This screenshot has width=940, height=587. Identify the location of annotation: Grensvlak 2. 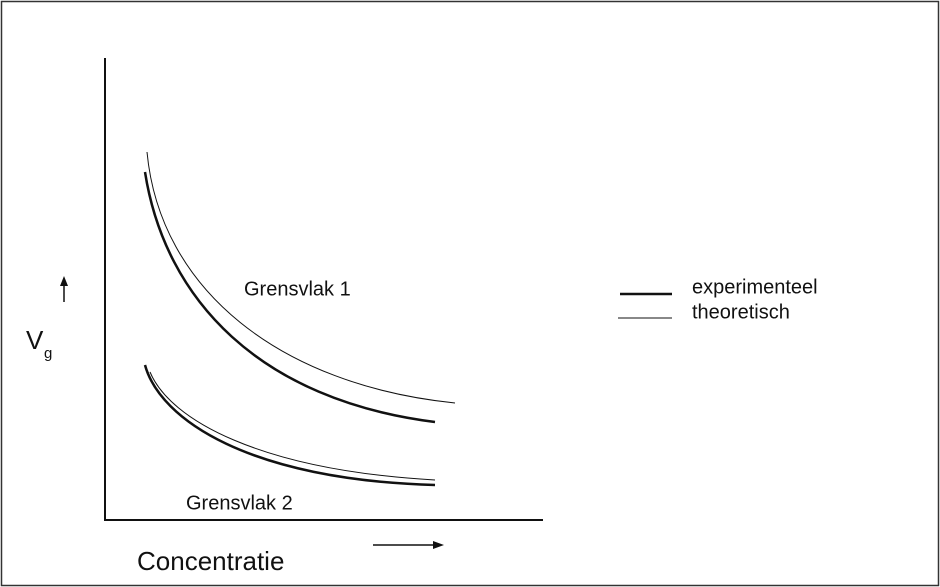
(239, 503).